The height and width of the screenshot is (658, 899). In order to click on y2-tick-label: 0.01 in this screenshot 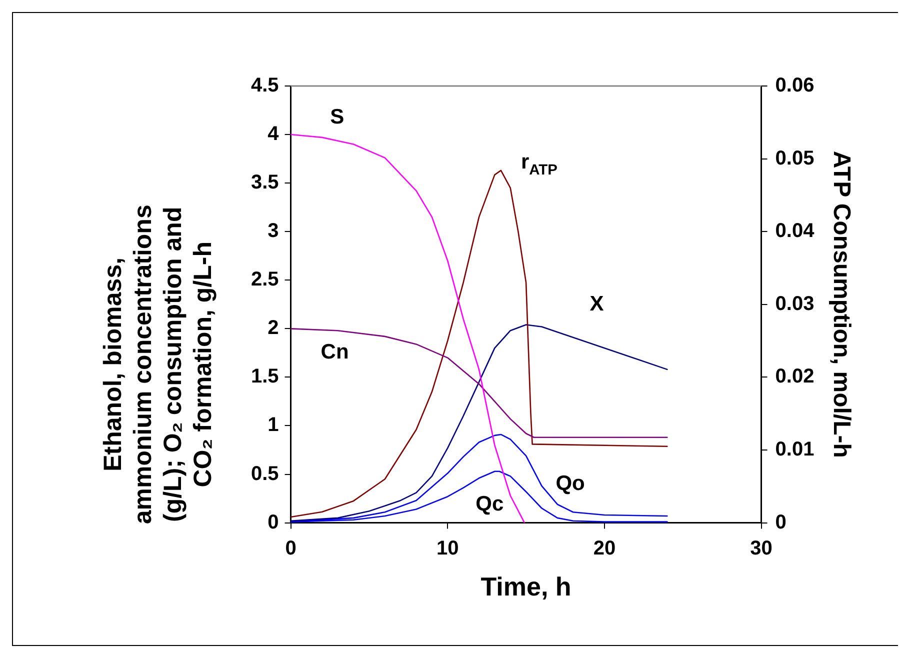, I will do `click(794, 449)`.